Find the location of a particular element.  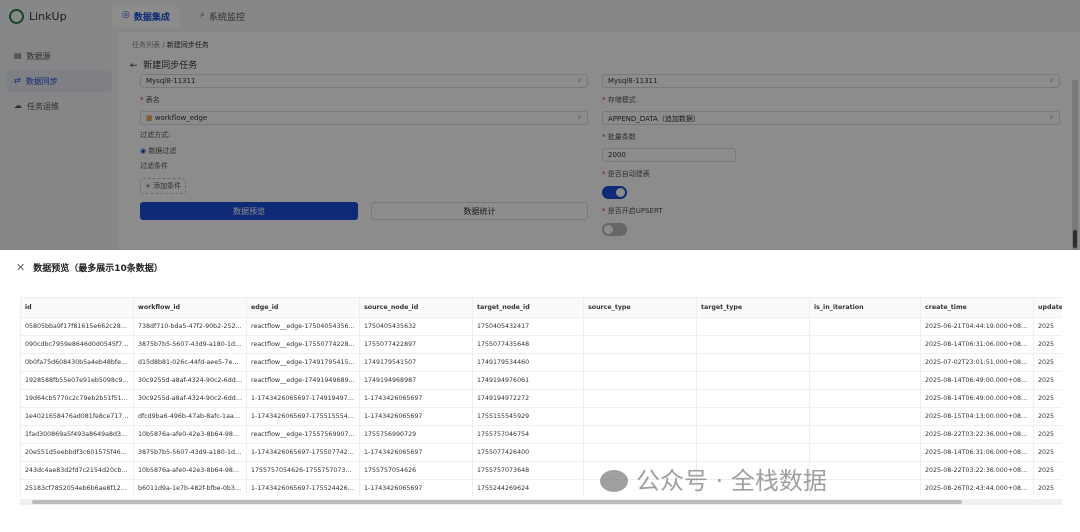

batch-label: * 批量条数 is located at coordinates (619, 137).